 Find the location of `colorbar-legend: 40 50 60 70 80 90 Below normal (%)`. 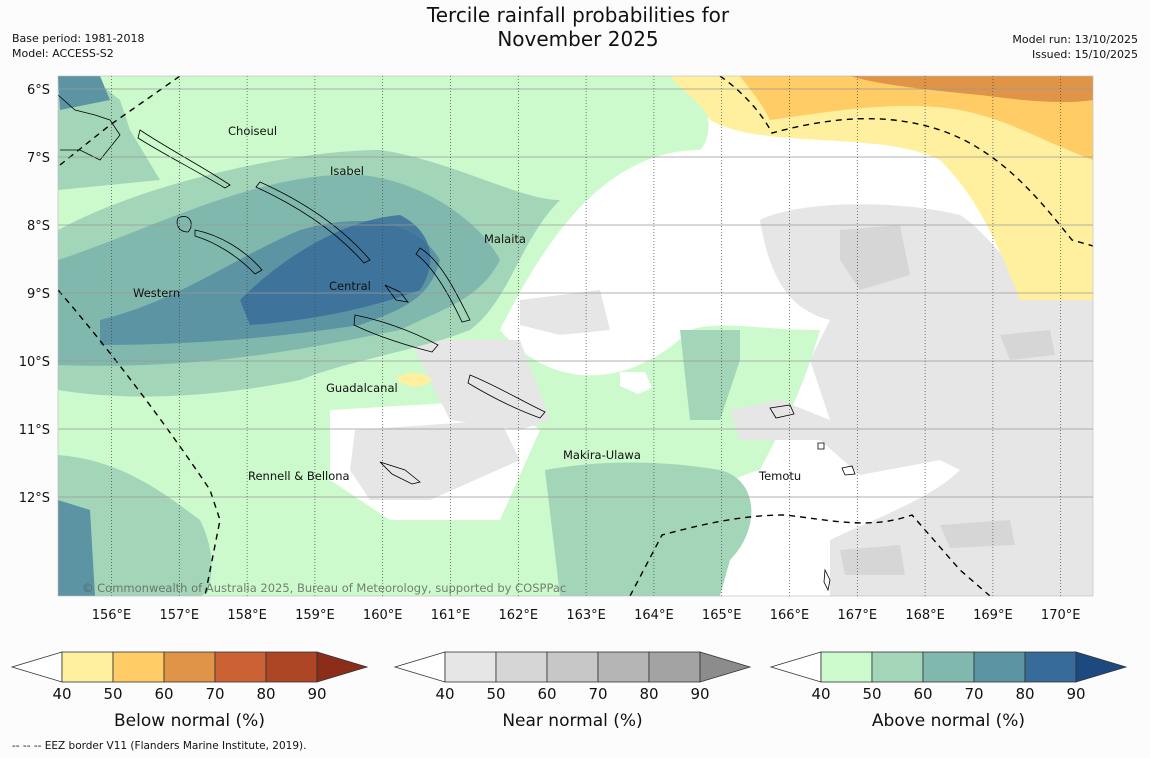

colorbar-legend: 40 50 60 70 80 90 Below normal (%) is located at coordinates (189, 691).